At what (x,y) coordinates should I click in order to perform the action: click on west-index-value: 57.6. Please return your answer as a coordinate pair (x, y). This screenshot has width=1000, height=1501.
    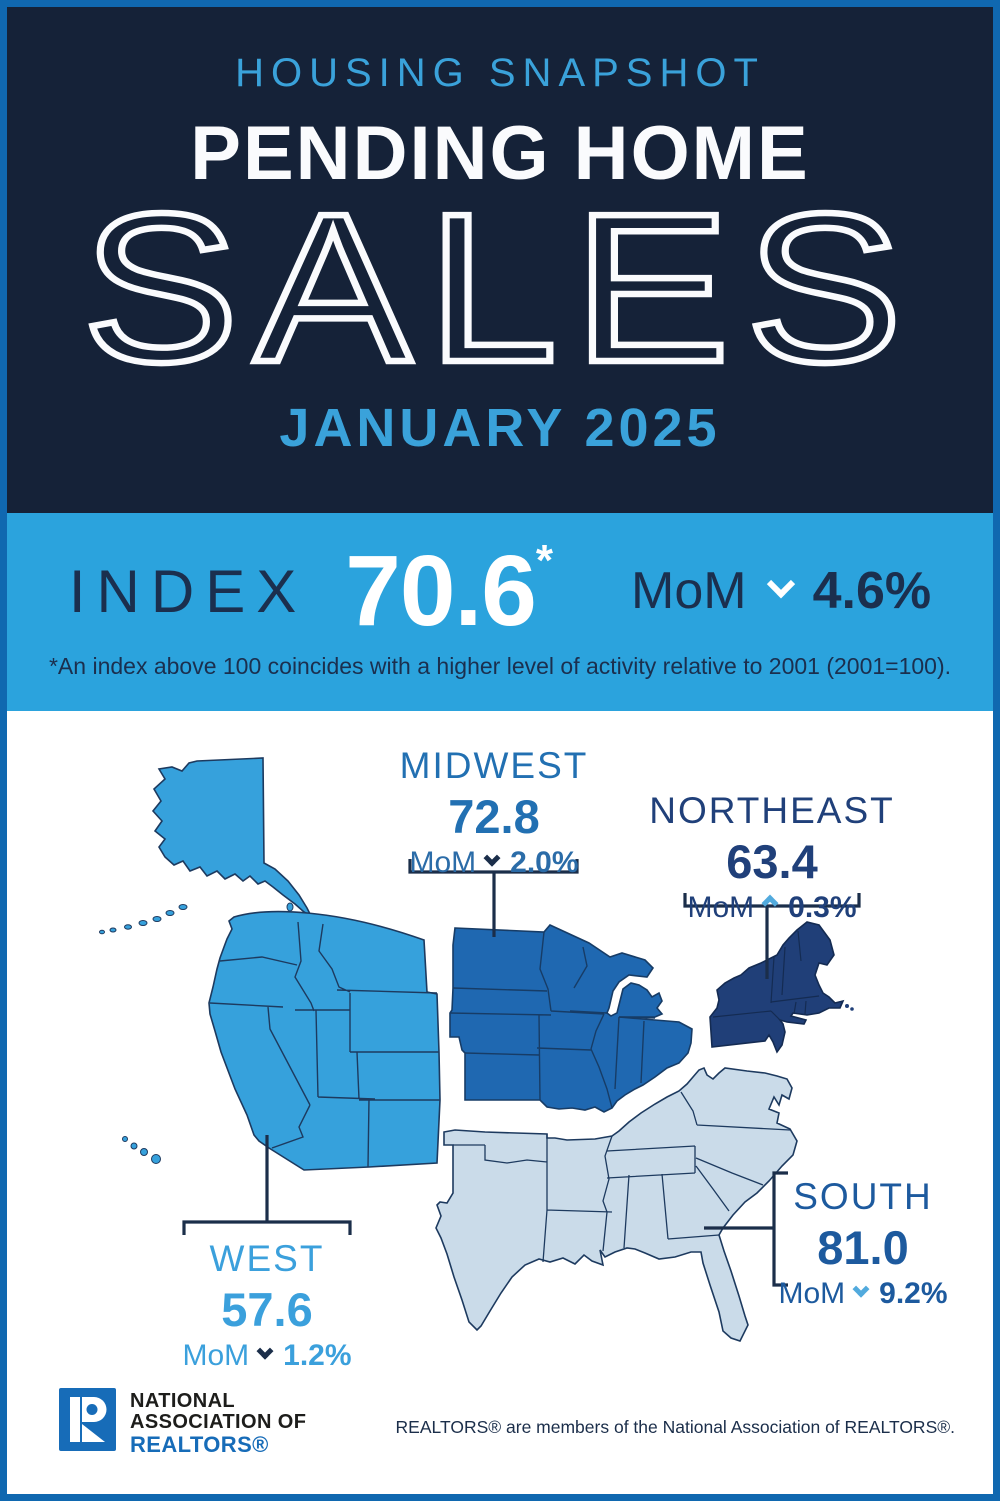
    Looking at the image, I should click on (267, 1309).